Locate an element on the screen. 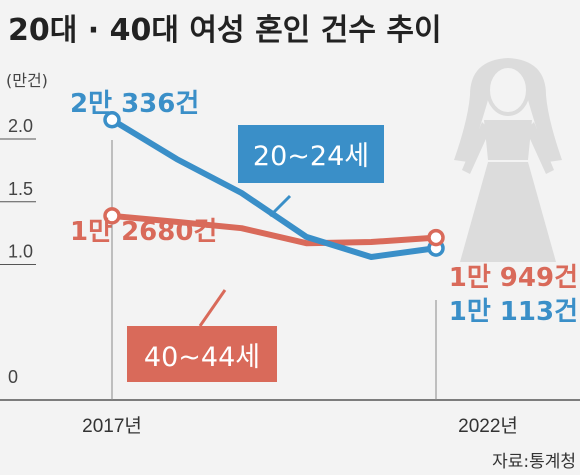 The width and height of the screenshot is (580, 475). y-axis: 2.0 1.5 1.0 0 is located at coordinates (18, 251).